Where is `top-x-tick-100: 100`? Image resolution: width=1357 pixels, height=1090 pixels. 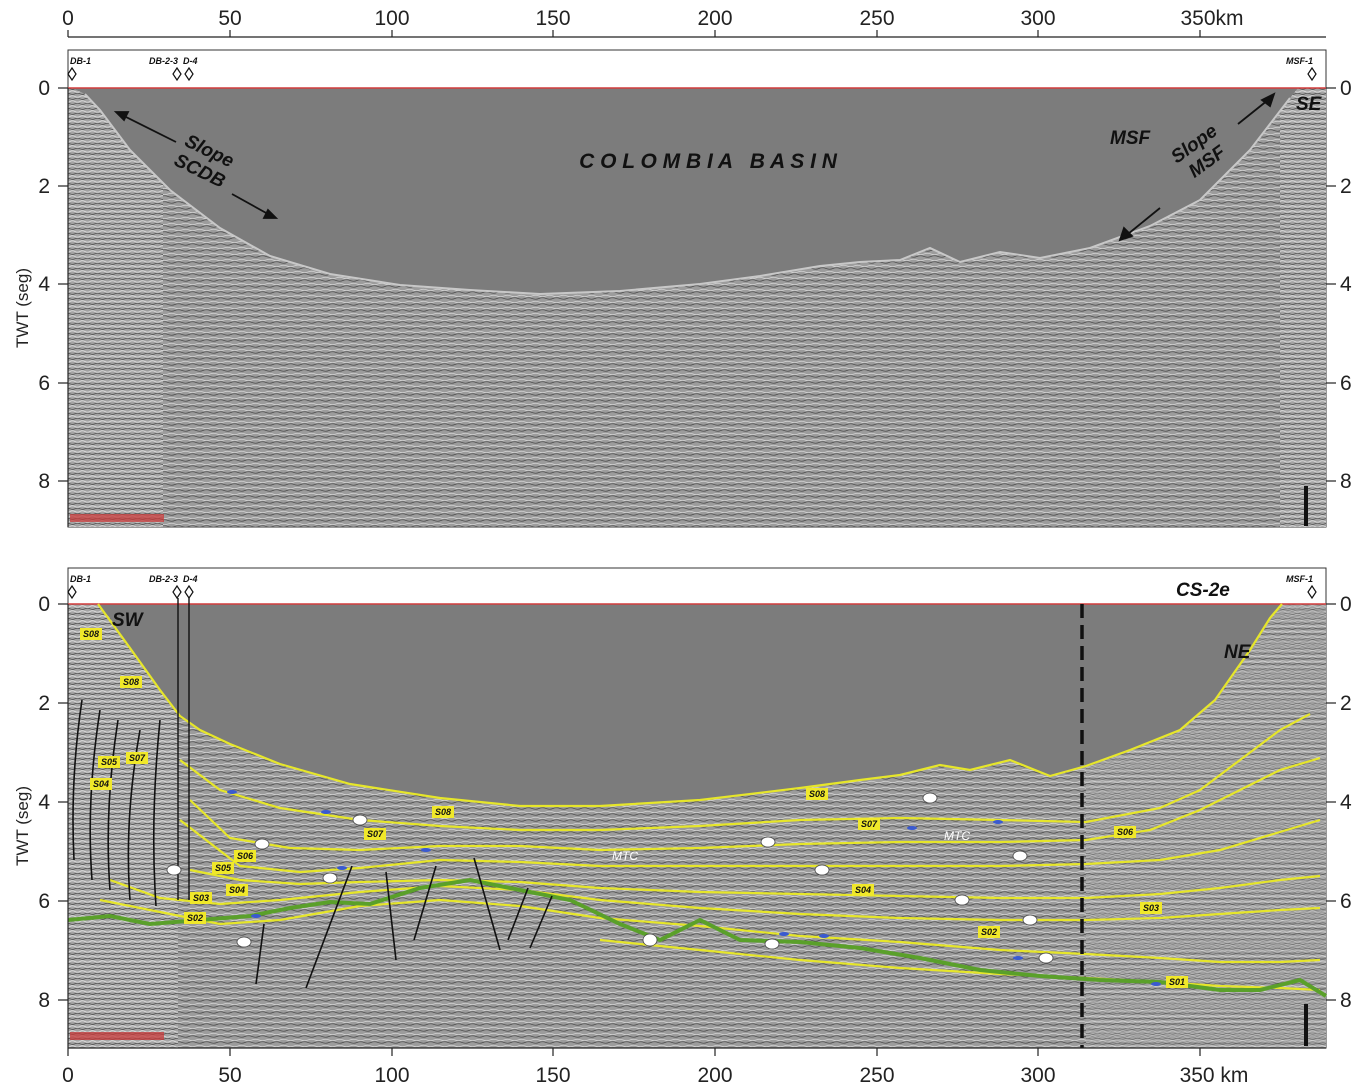
top-x-tick-100: 100 is located at coordinates (391, 18).